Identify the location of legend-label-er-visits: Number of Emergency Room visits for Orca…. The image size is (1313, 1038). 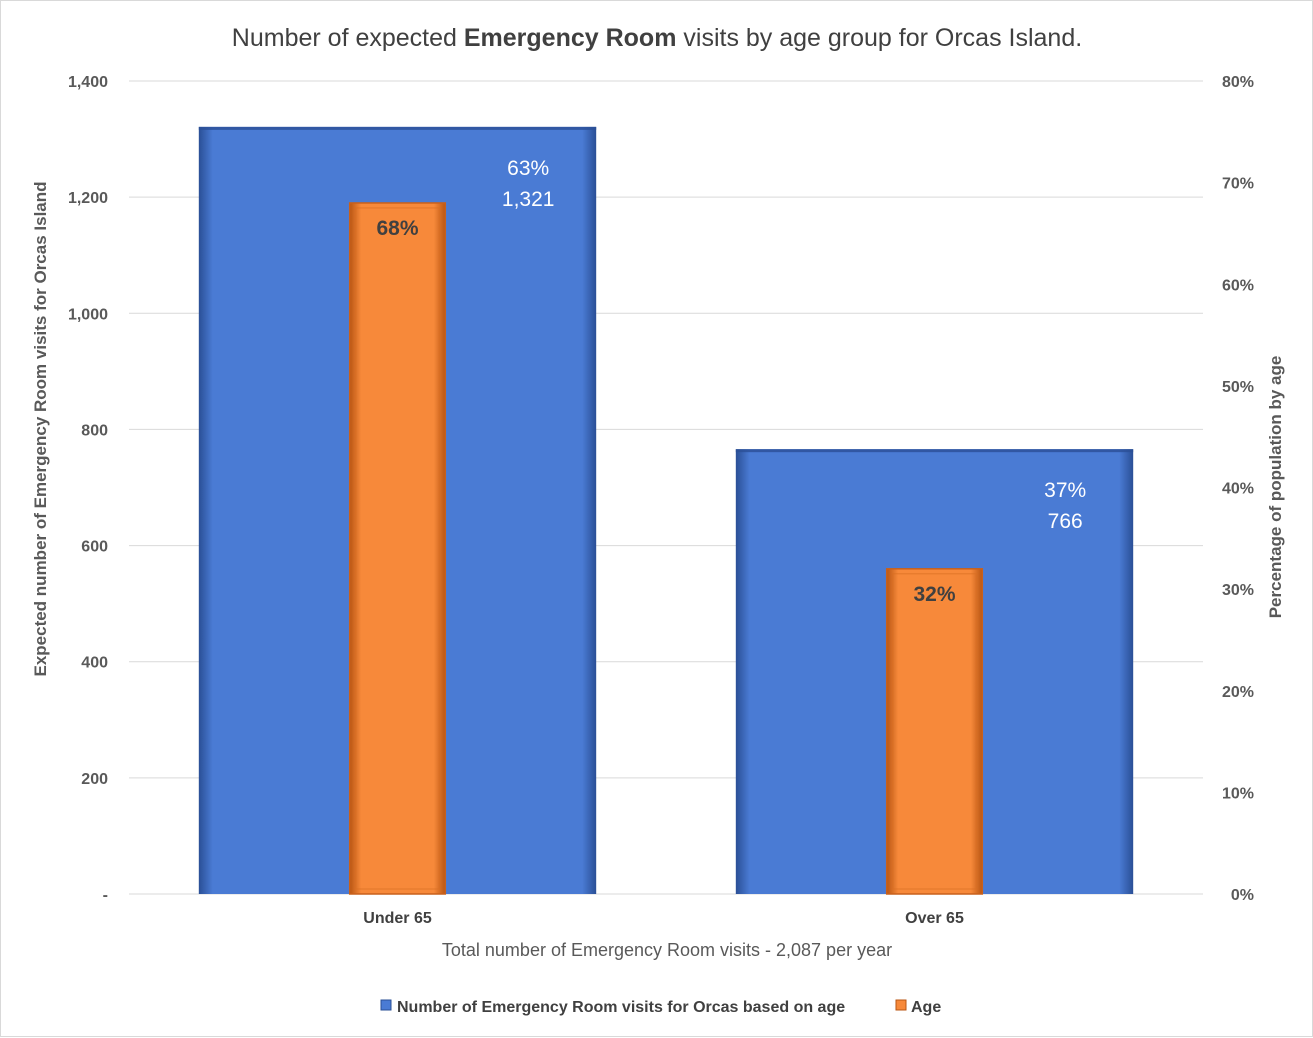
(621, 1007).